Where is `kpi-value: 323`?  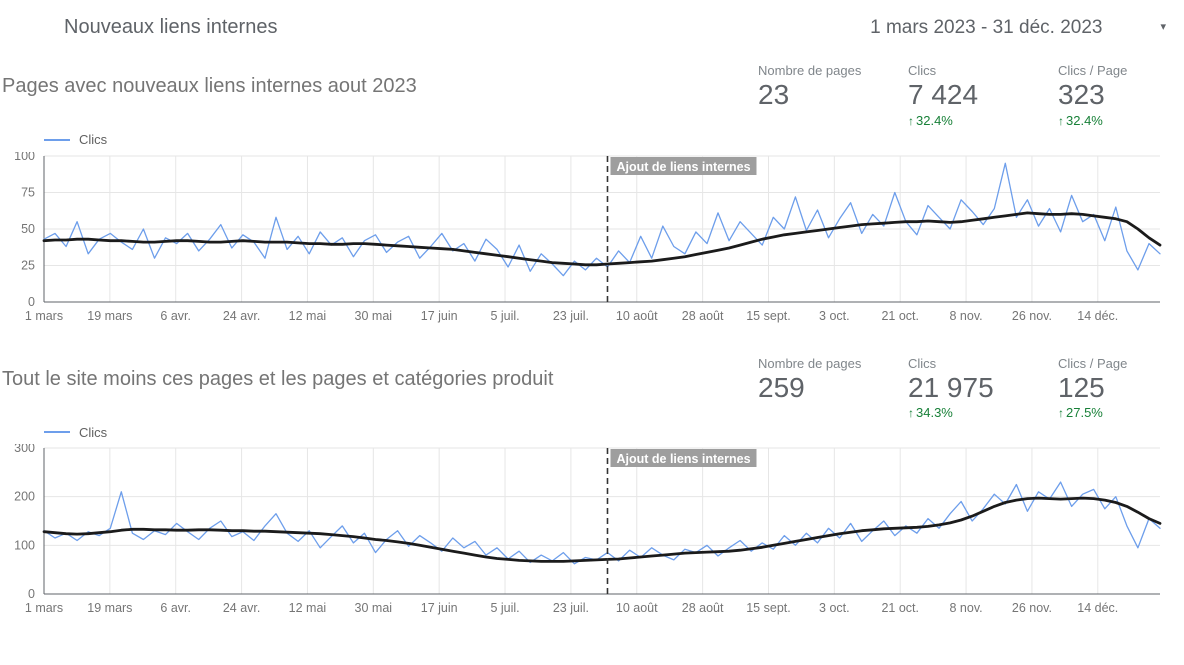 kpi-value: 323 is located at coordinates (1081, 94).